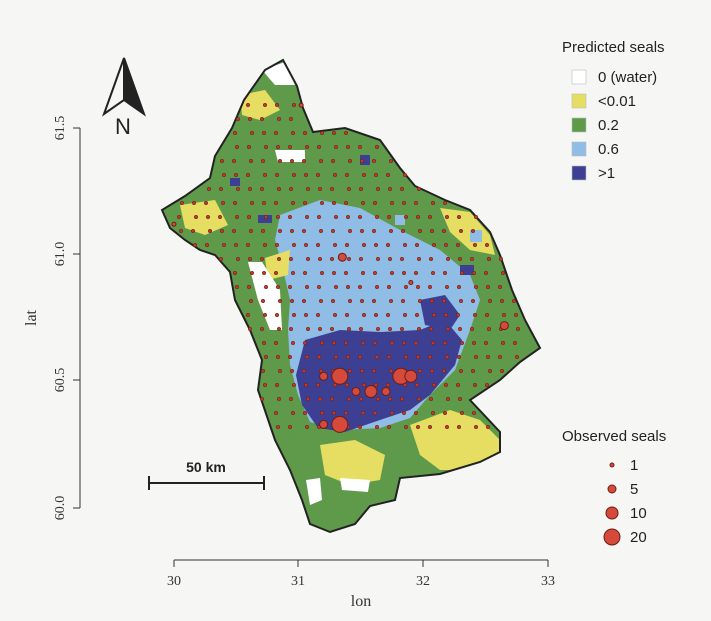 Image resolution: width=711 pixels, height=621 pixels. Describe the element at coordinates (298, 581) in the screenshot. I see `x-tick-label: 31` at that location.